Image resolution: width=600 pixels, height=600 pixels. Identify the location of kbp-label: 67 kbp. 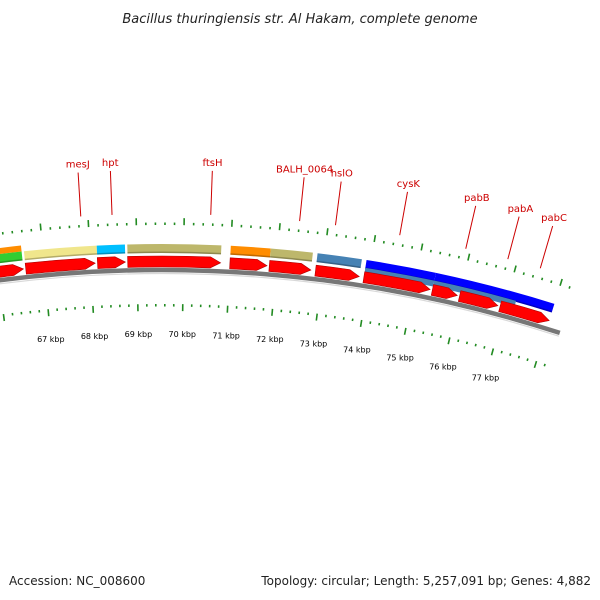
(51, 339).